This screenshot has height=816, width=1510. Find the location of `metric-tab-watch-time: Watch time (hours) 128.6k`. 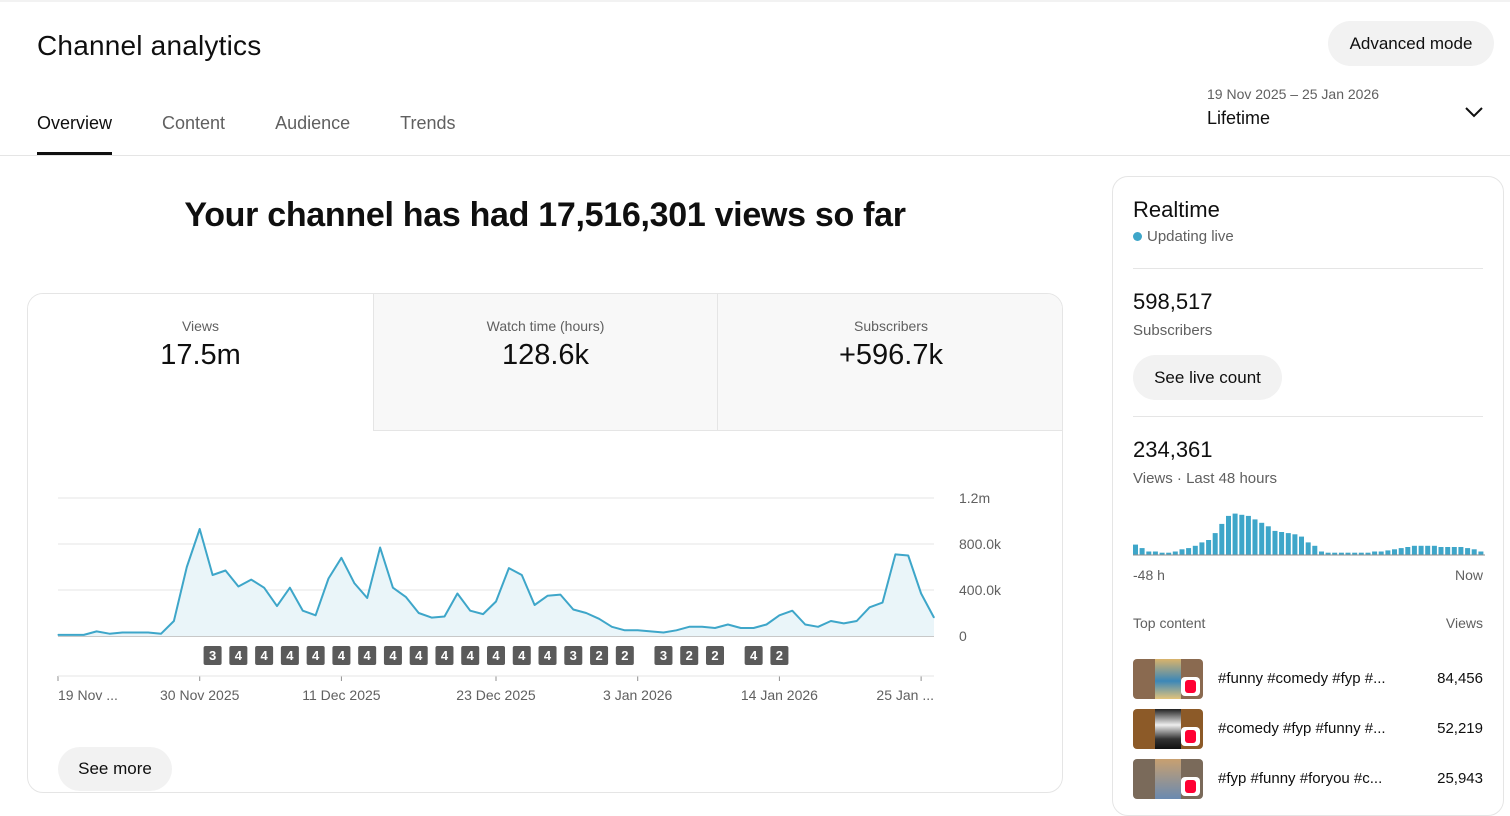

metric-tab-watch-time: Watch time (hours) 128.6k is located at coordinates (545, 362).